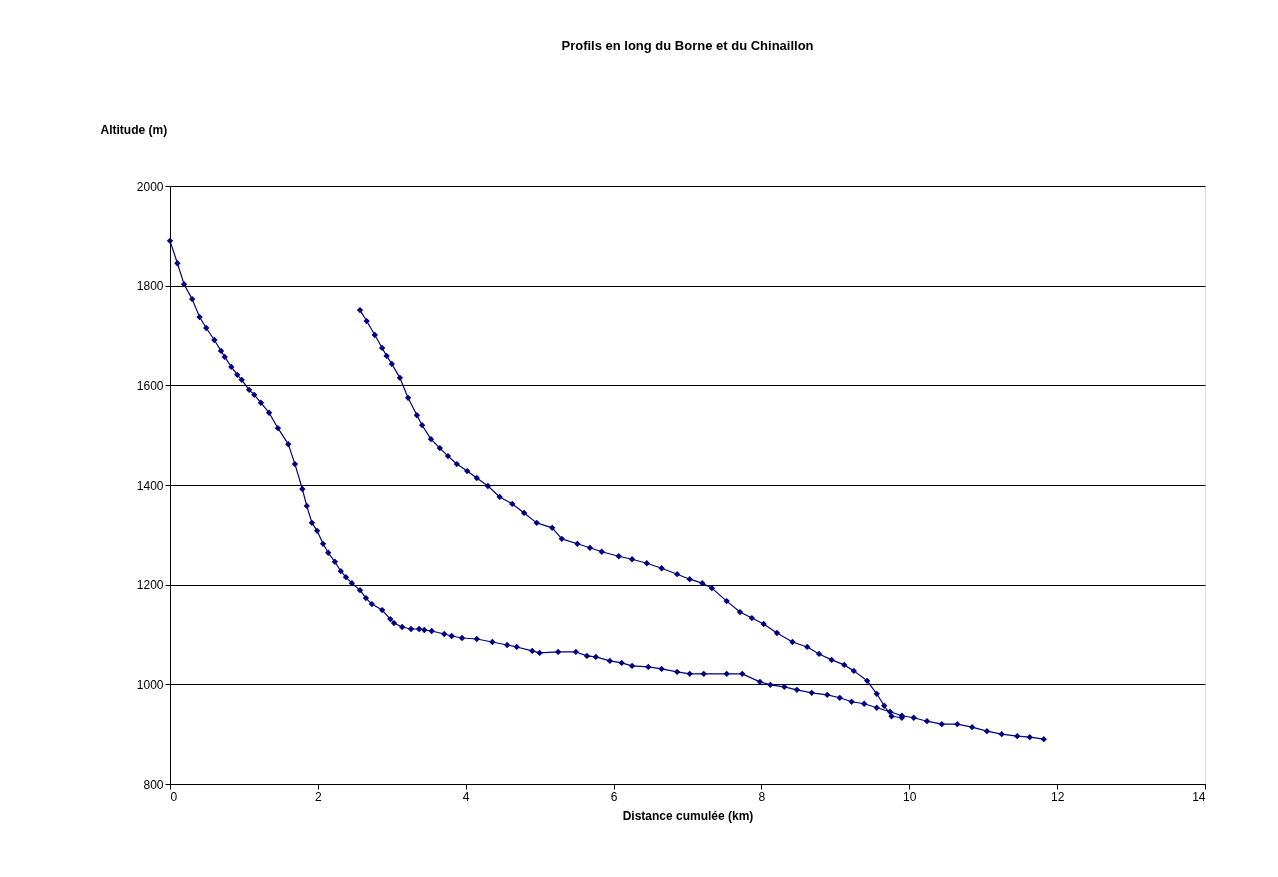 The width and height of the screenshot is (1278, 877). I want to click on x-tick-label: 8, so click(762, 796).